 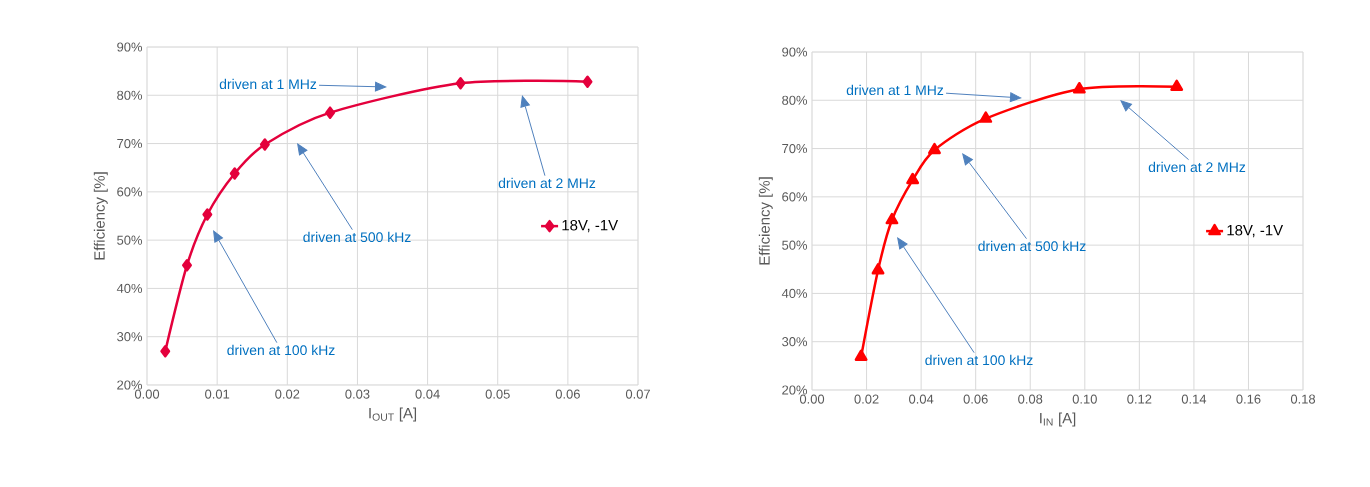 I want to click on x-tick-label: 0.05, so click(x=497, y=394).